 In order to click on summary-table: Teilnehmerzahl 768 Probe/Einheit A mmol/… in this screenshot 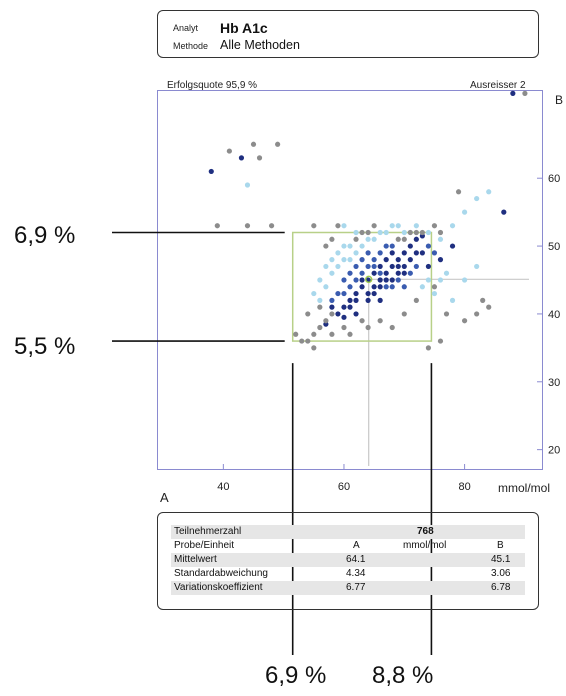, I will do `click(348, 561)`.